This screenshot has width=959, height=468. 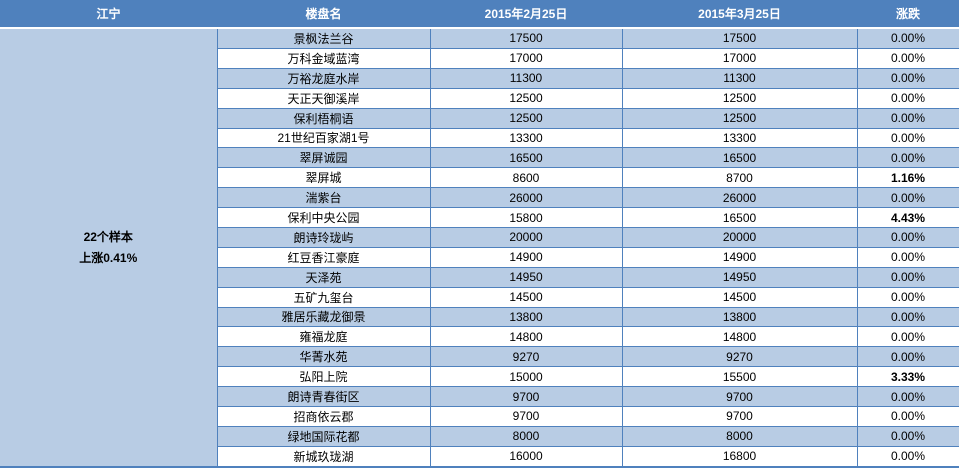 I want to click on price-feb-cell: 17500, so click(x=526, y=38).